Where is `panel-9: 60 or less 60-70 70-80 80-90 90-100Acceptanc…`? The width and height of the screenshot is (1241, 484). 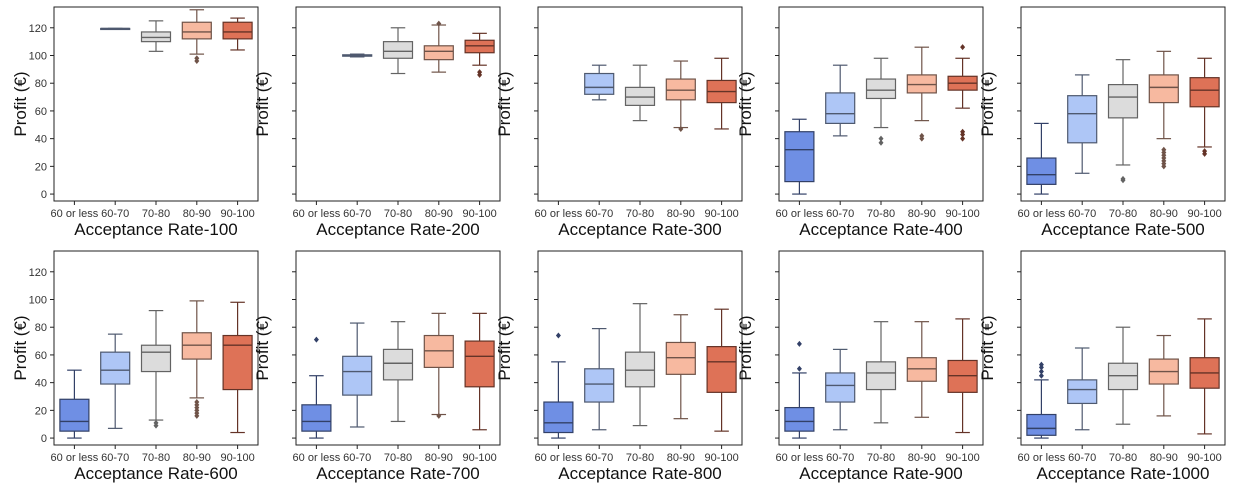
panel-9: 60 or less 60-70 70-80 80-90 90-100Acceptanc… is located at coordinates (860, 366).